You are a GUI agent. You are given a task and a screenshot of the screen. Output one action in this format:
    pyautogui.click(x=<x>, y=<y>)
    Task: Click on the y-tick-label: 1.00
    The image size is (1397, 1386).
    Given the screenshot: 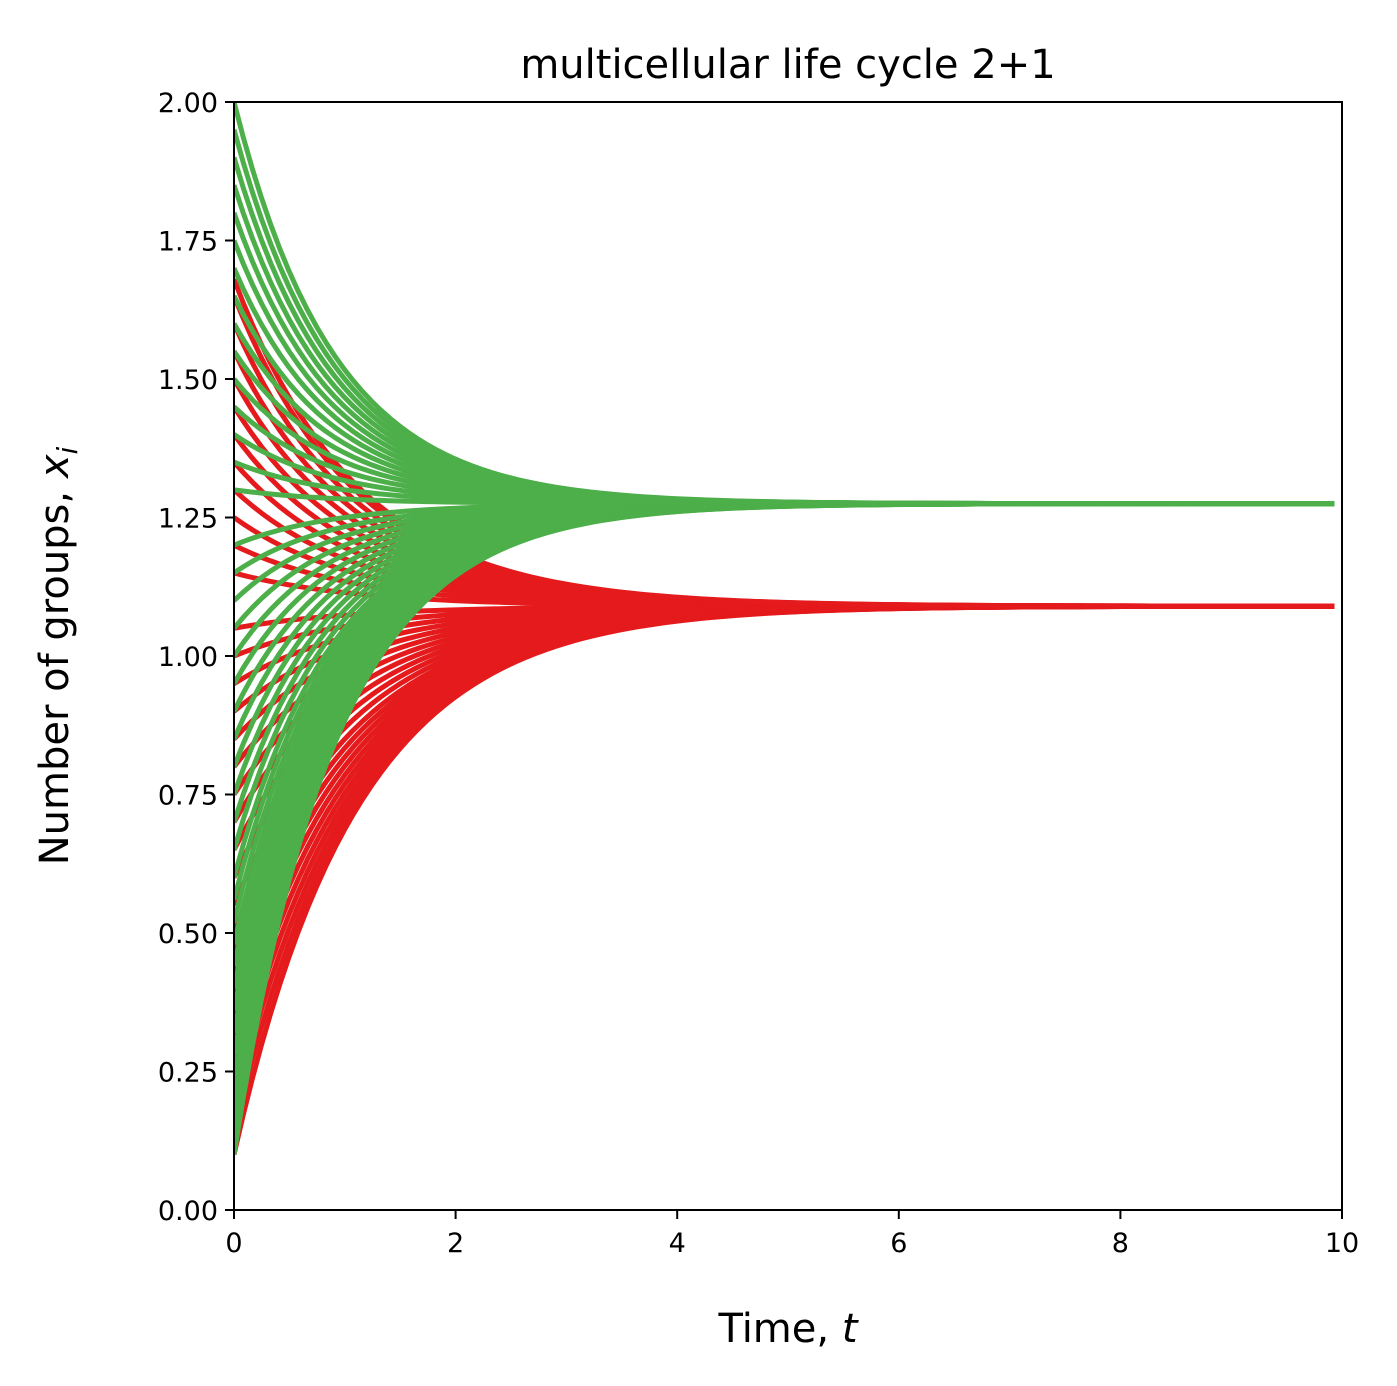 What is the action you would take?
    pyautogui.click(x=188, y=657)
    